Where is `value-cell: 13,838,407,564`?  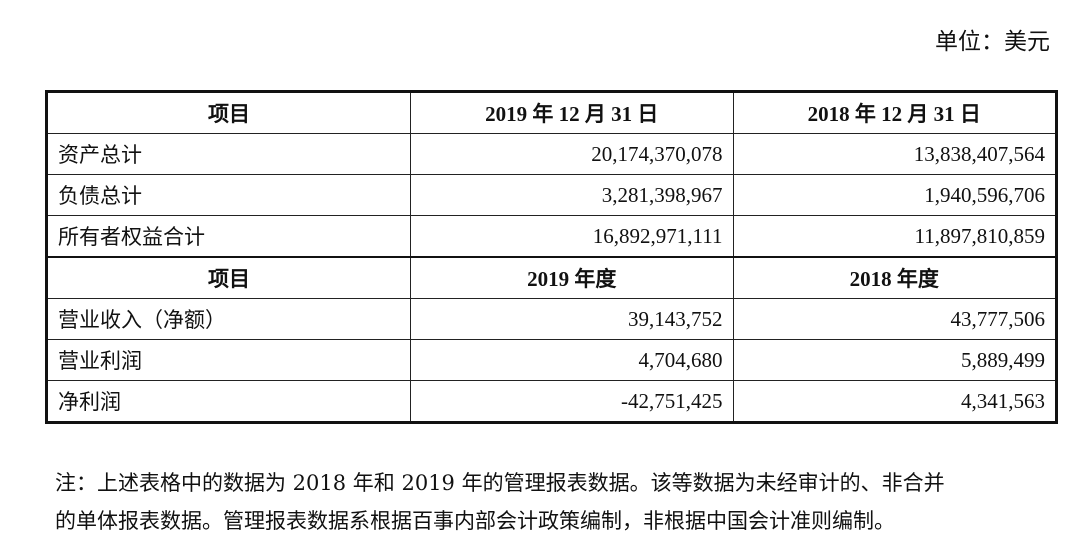
value-cell: 13,838,407,564 is located at coordinates (894, 154).